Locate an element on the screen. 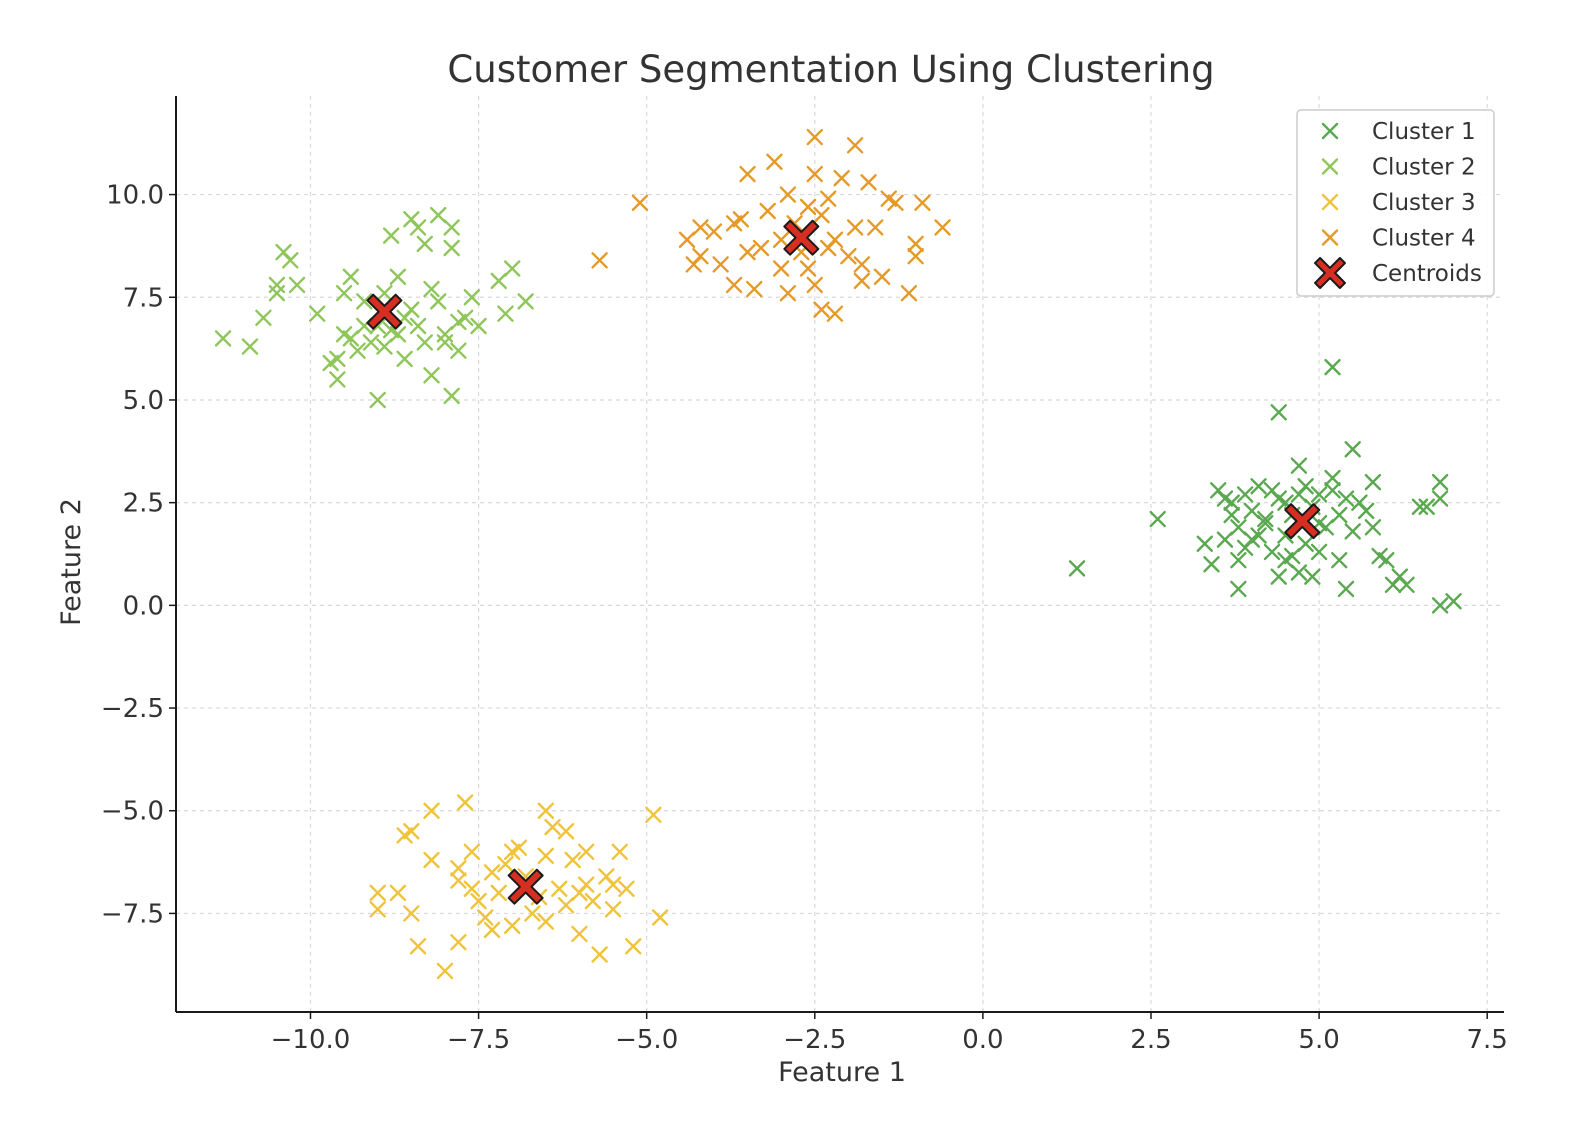 The height and width of the screenshot is (1134, 1586). y-tick-label: 5.0 is located at coordinates (143, 401).